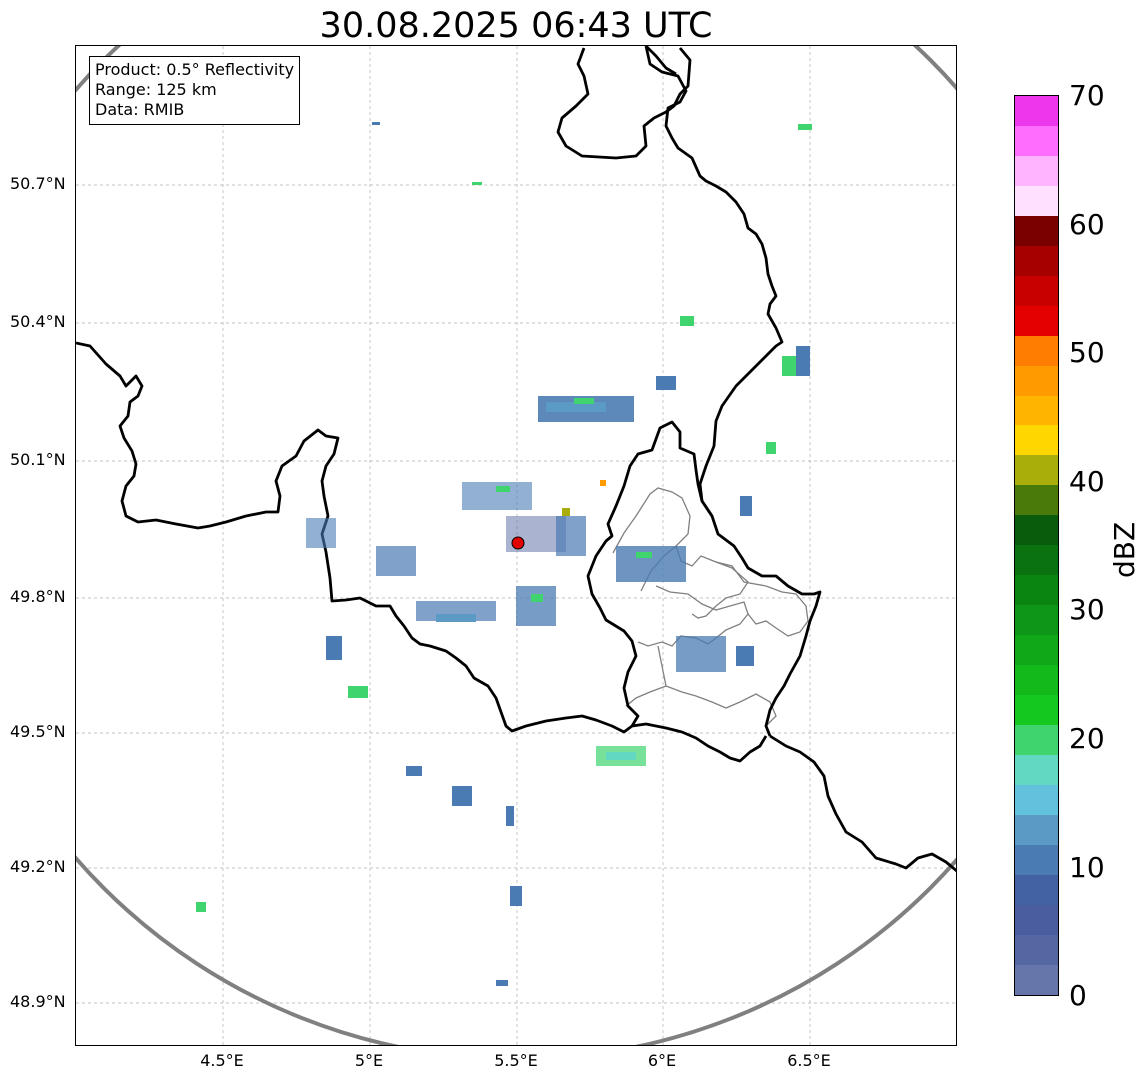  I want to click on colorbar-tick-label: 70, so click(1087, 95).